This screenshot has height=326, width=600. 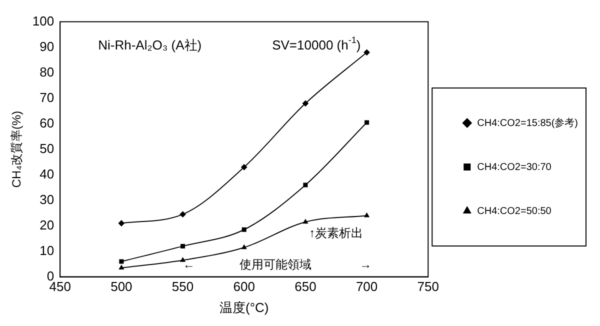 I want to click on y-tick-label: 10, so click(x=47, y=250).